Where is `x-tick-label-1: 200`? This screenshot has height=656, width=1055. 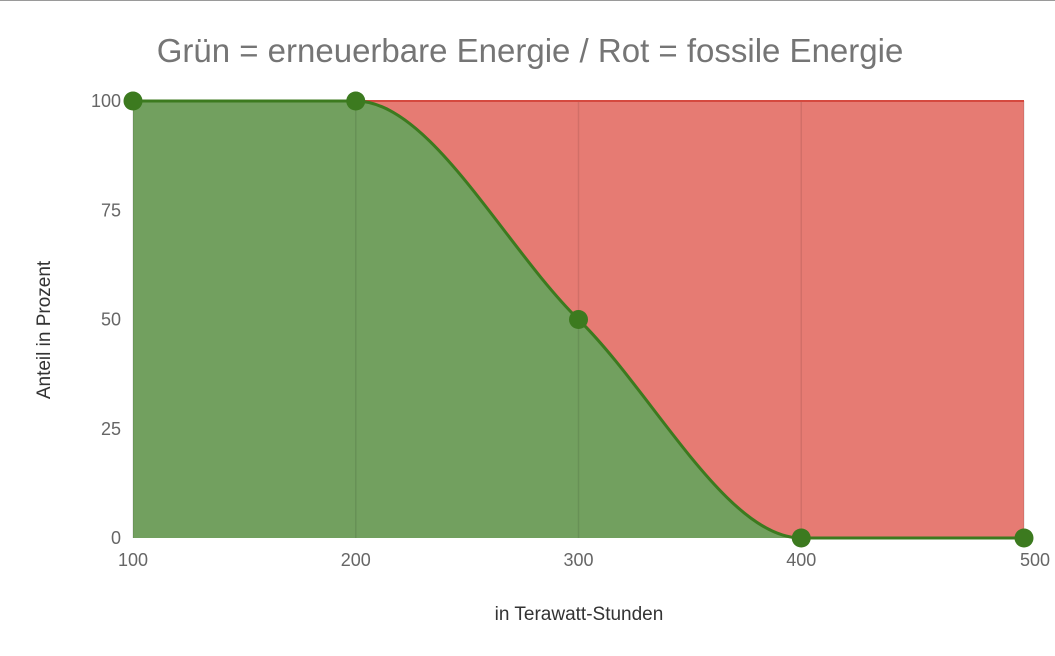
x-tick-label-1: 200 is located at coordinates (356, 560).